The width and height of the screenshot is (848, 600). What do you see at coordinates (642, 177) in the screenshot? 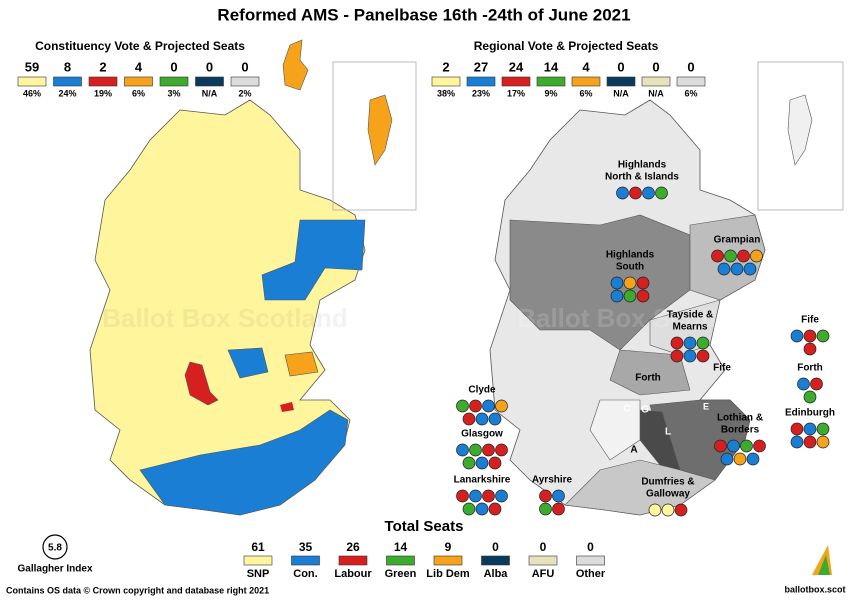
I see `region-label: North & Islands` at bounding box center [642, 177].